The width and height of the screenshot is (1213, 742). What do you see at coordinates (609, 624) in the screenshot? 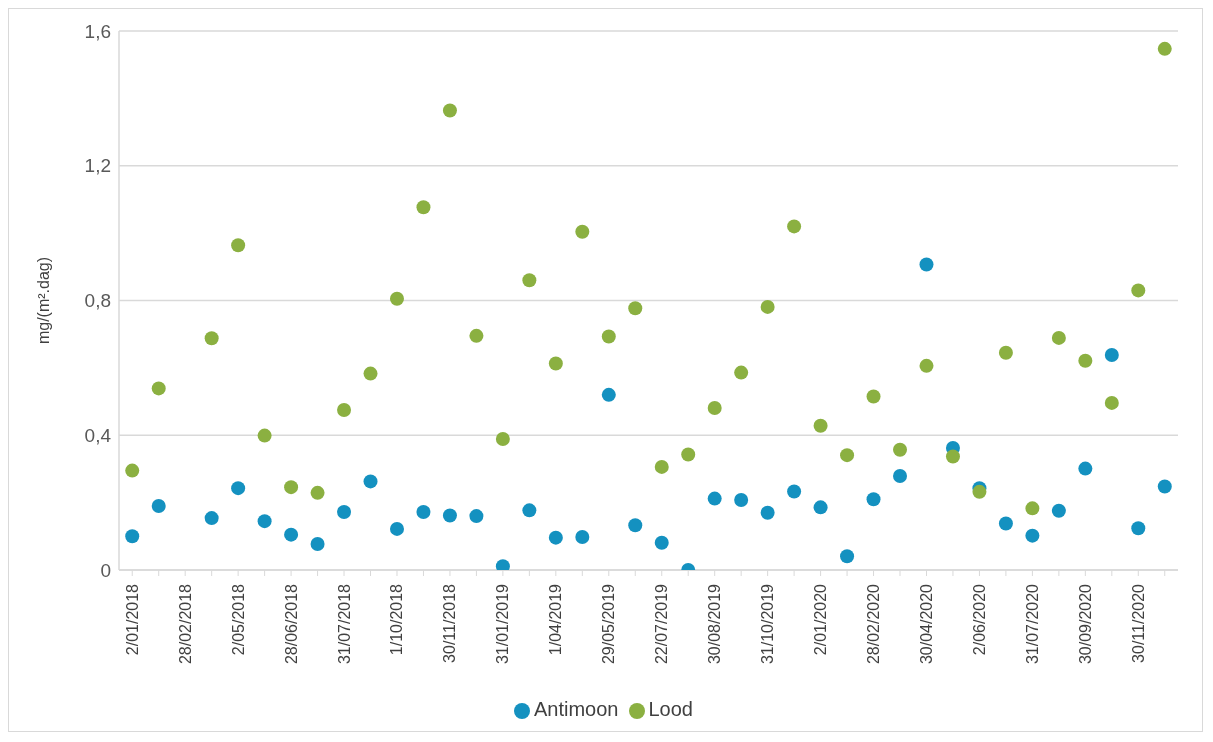
I see `x-tick-label: 29/05/2019` at bounding box center [609, 624].